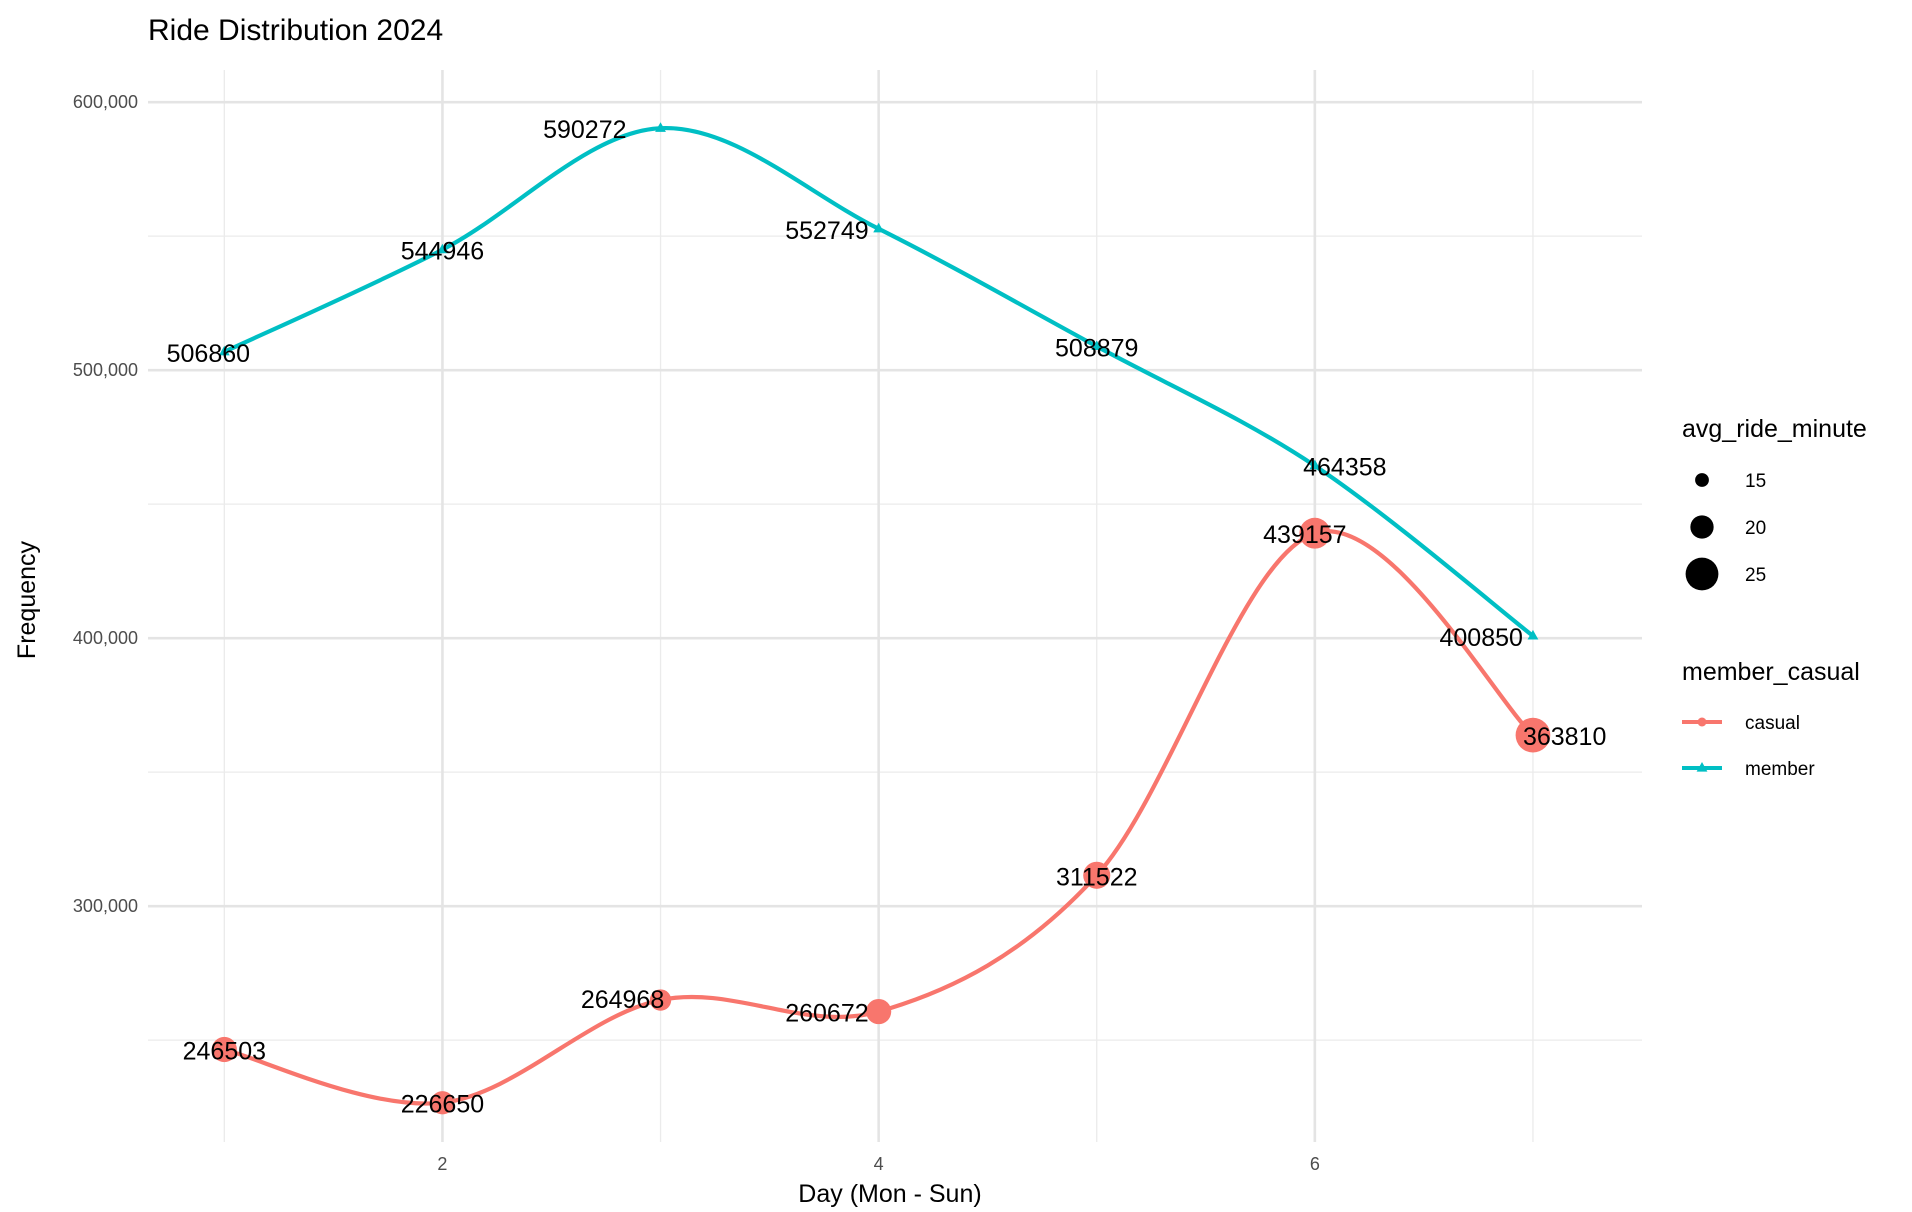  I want to click on data-label-member: 400850, so click(1481, 638).